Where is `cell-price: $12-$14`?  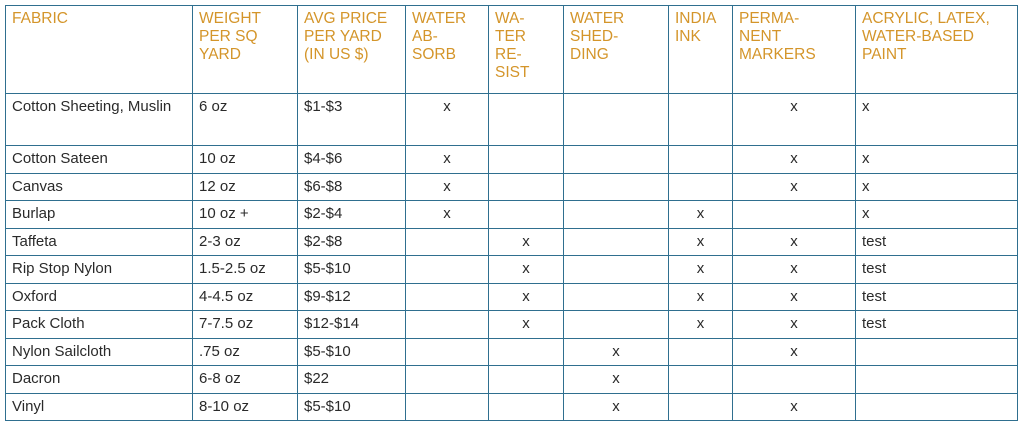
cell-price: $12-$14 is located at coordinates (351, 324).